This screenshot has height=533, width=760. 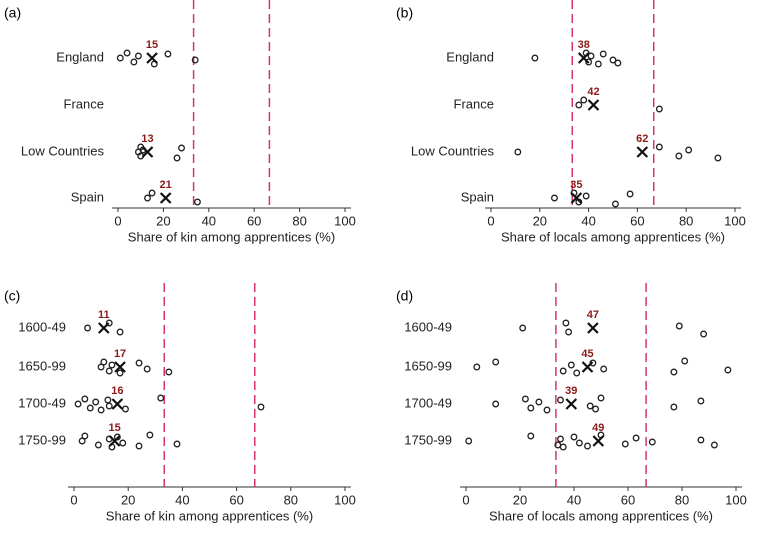 I want to click on panel-label: (c), so click(x=12, y=296).